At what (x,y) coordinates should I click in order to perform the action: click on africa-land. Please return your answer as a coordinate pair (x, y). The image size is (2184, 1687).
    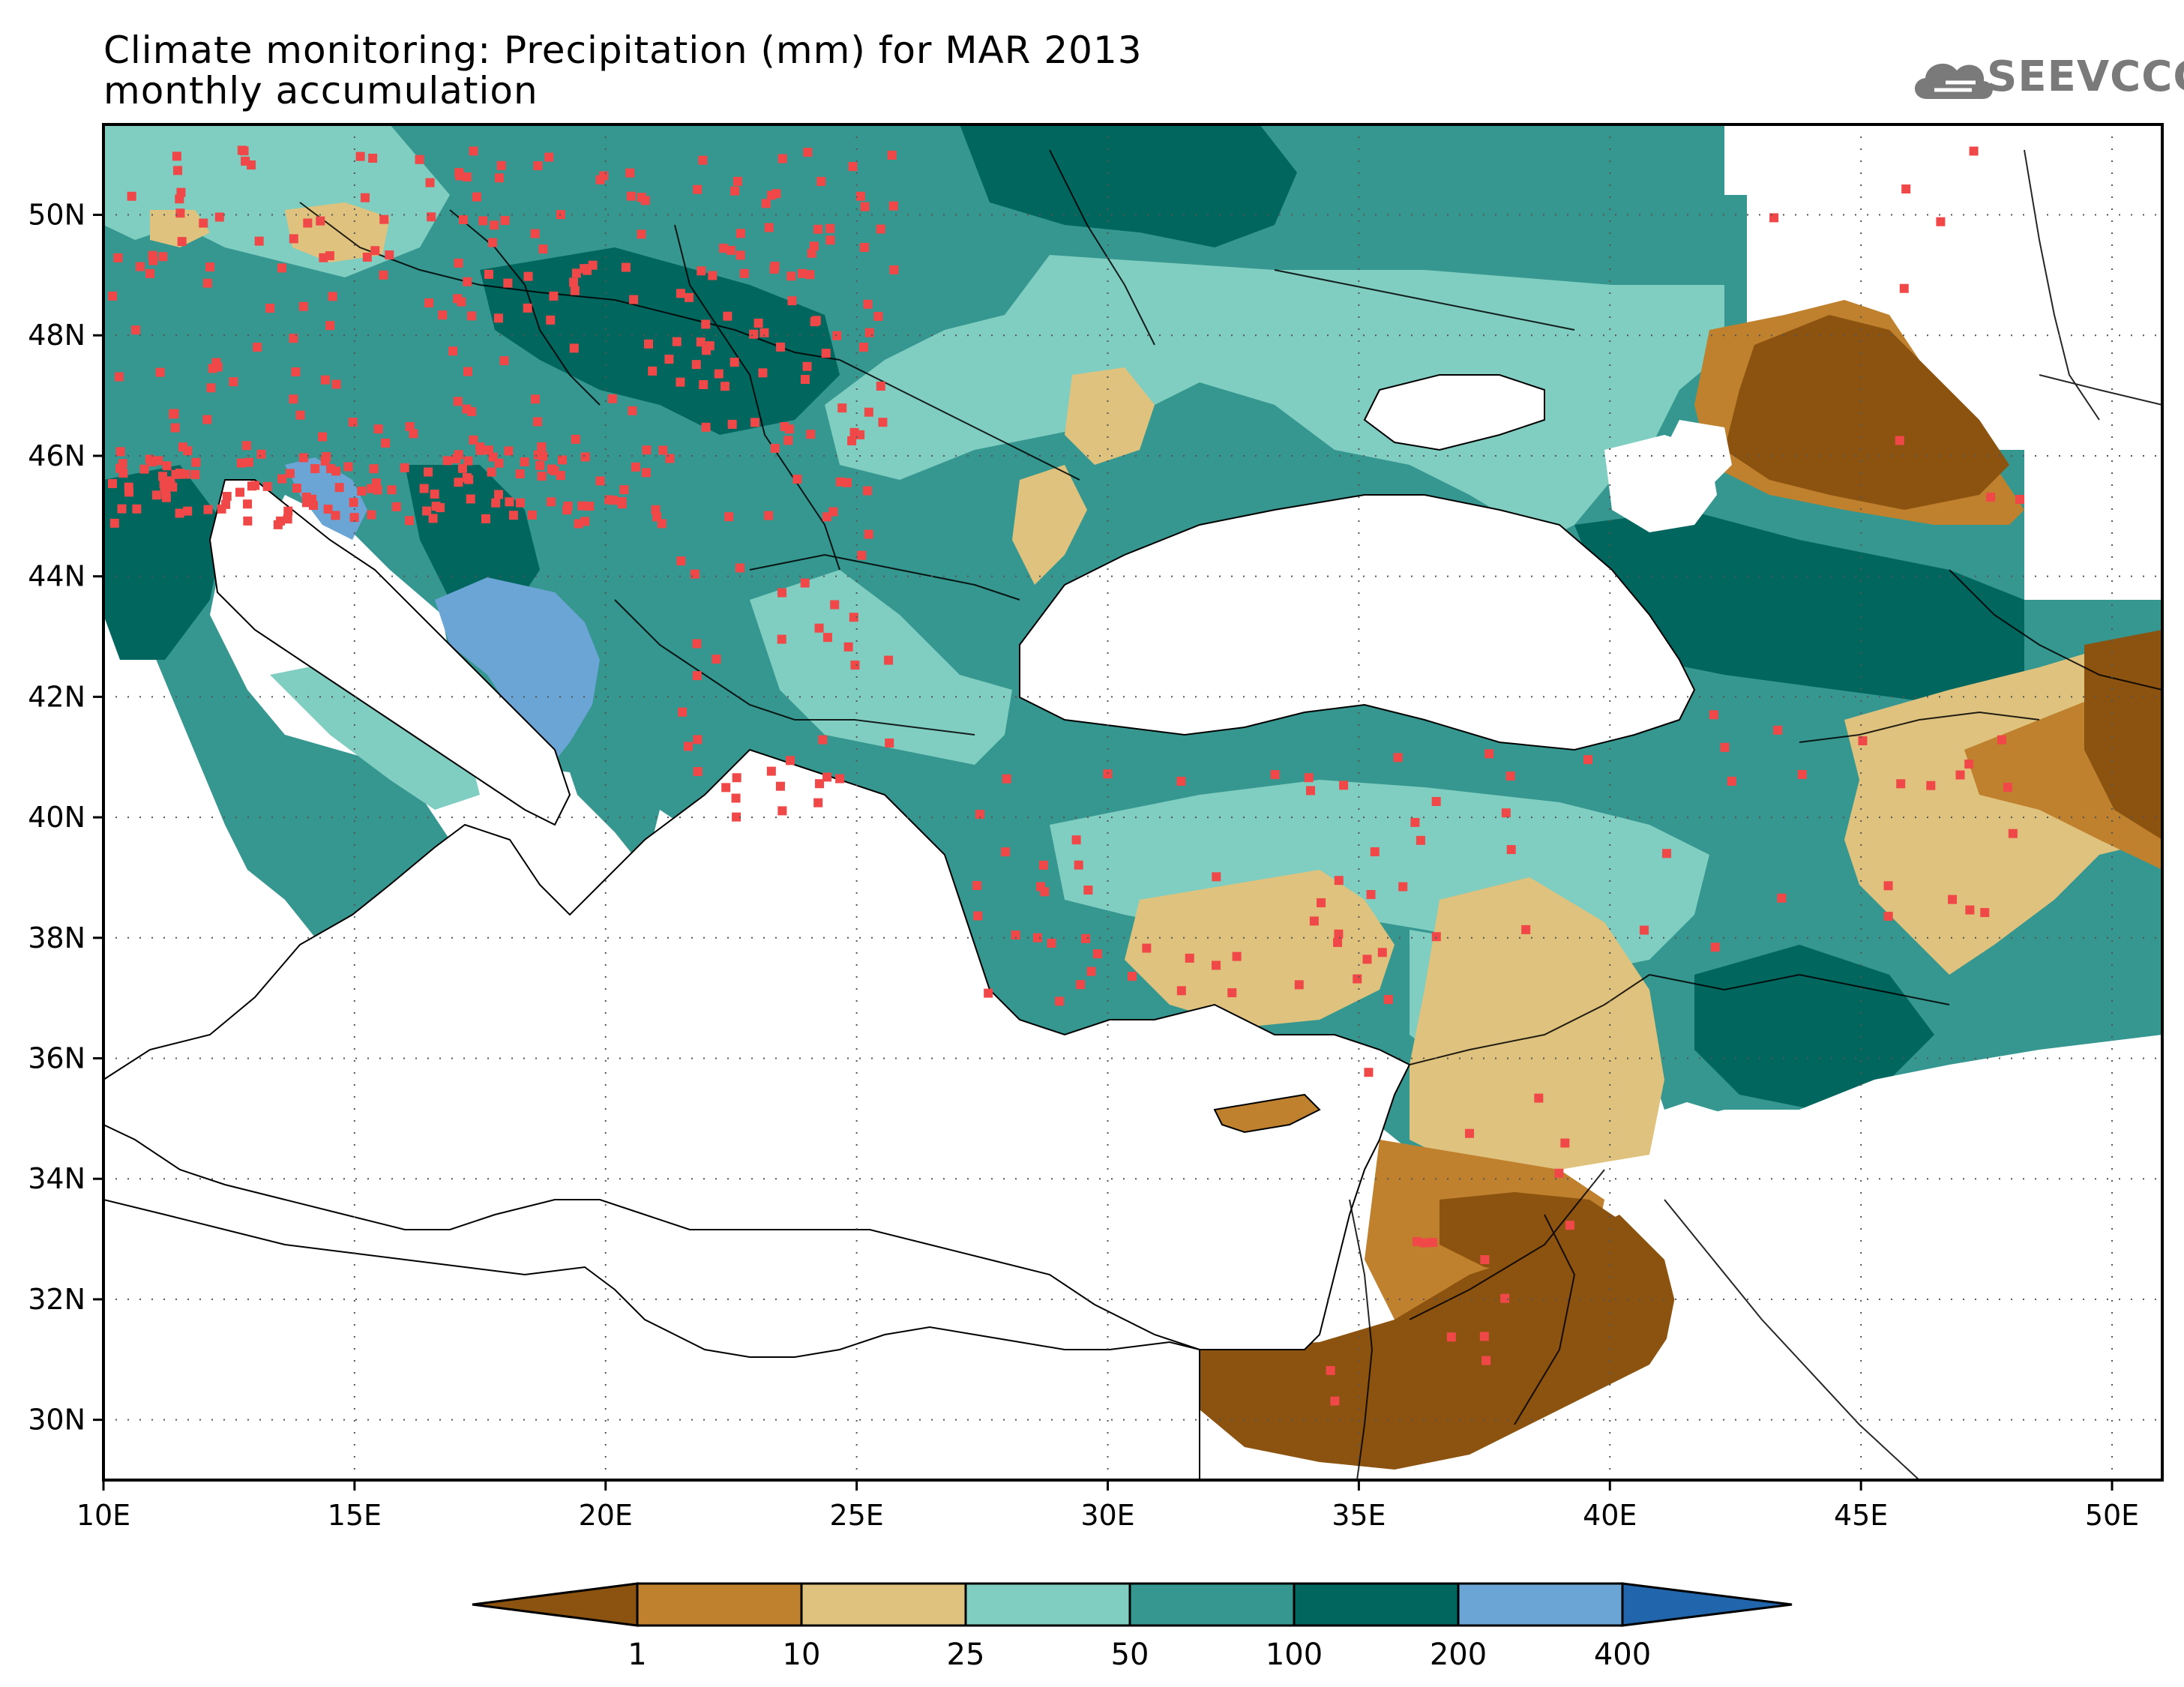
    Looking at the image, I should click on (651, 1339).